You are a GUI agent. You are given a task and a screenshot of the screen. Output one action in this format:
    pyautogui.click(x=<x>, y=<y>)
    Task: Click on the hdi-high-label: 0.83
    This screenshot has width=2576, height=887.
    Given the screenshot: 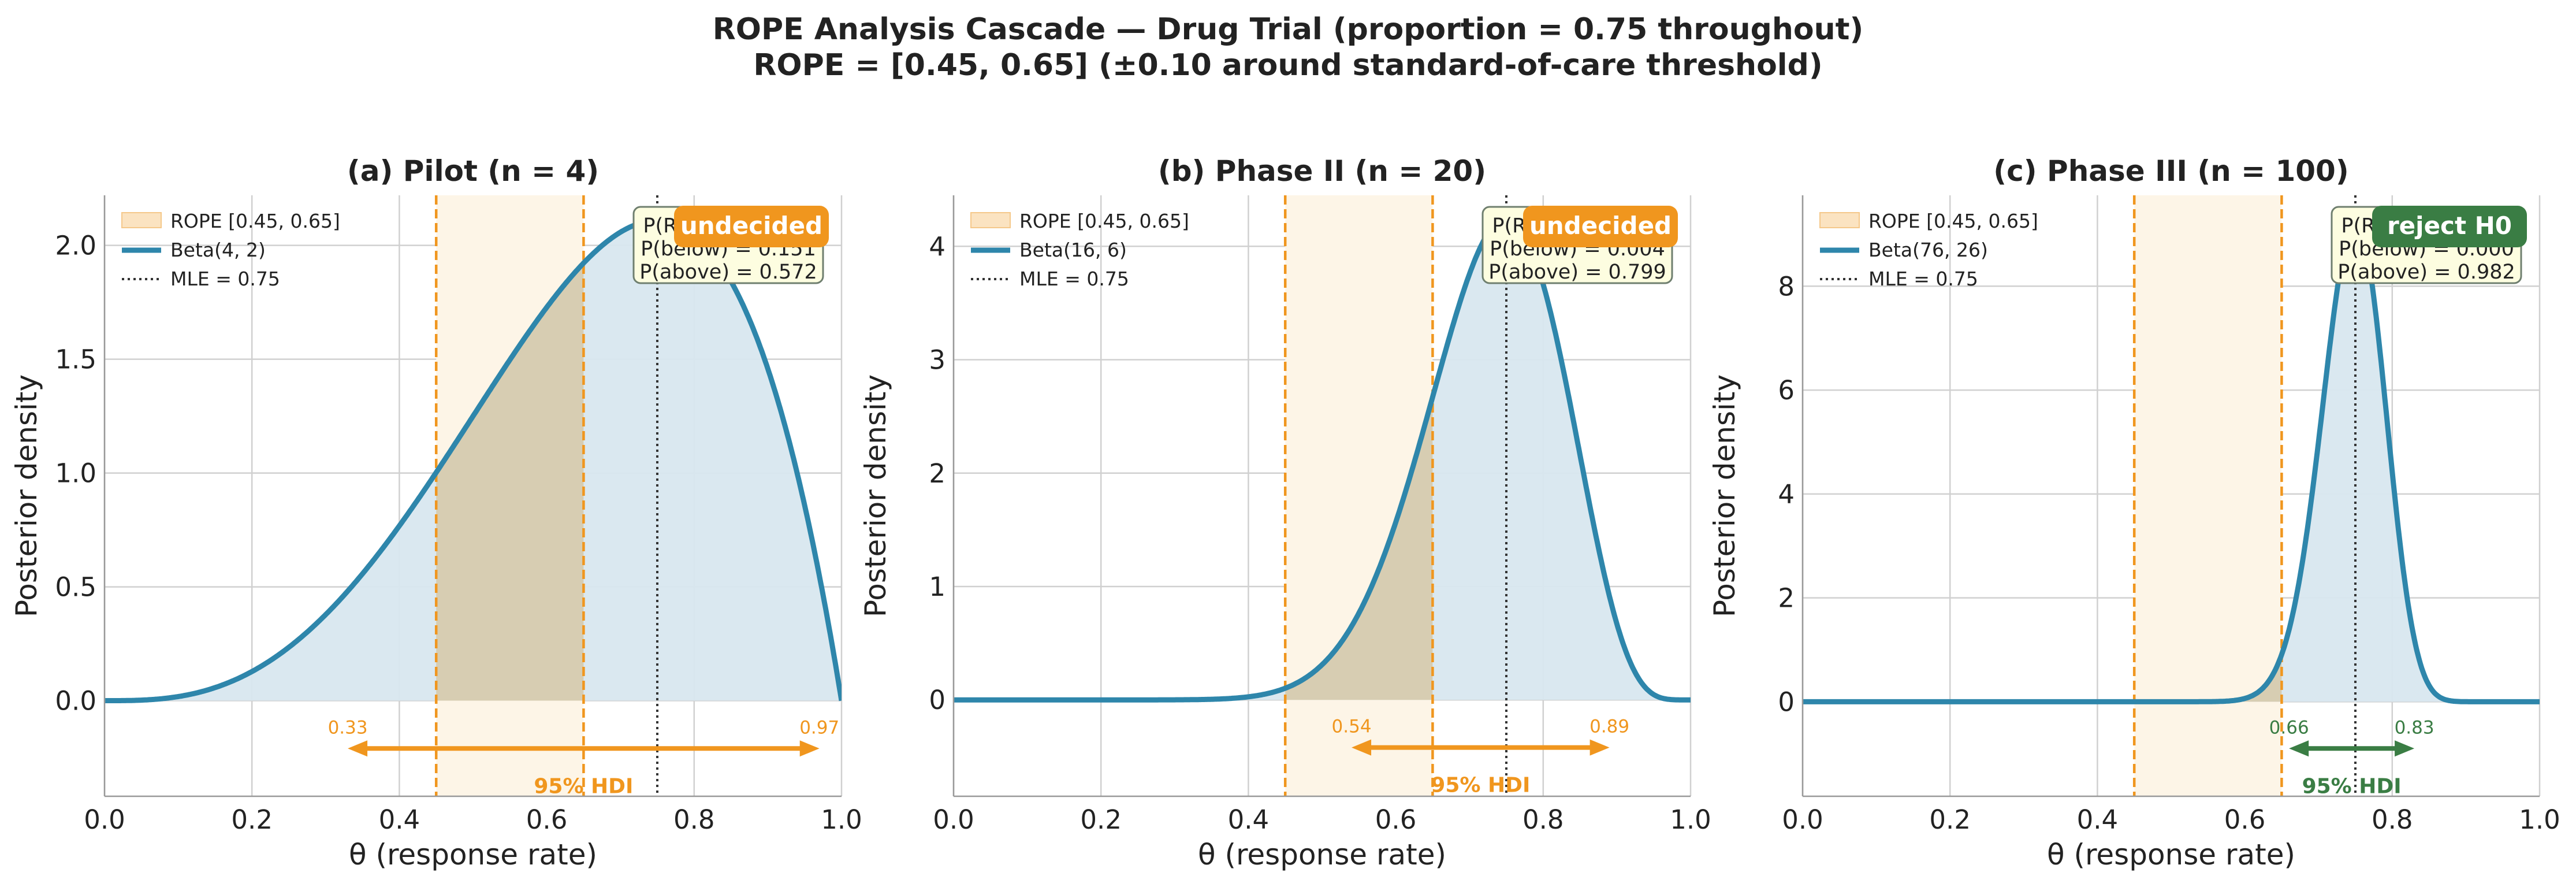 What is the action you would take?
    pyautogui.click(x=2414, y=727)
    